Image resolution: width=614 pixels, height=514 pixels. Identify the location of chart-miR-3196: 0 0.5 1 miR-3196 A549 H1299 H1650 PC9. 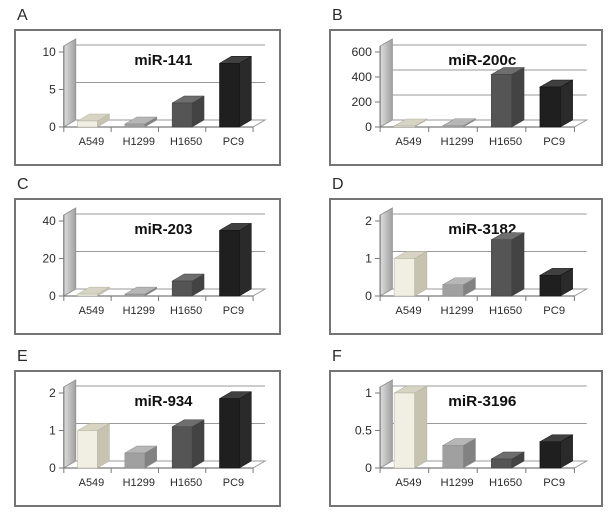
(472, 434).